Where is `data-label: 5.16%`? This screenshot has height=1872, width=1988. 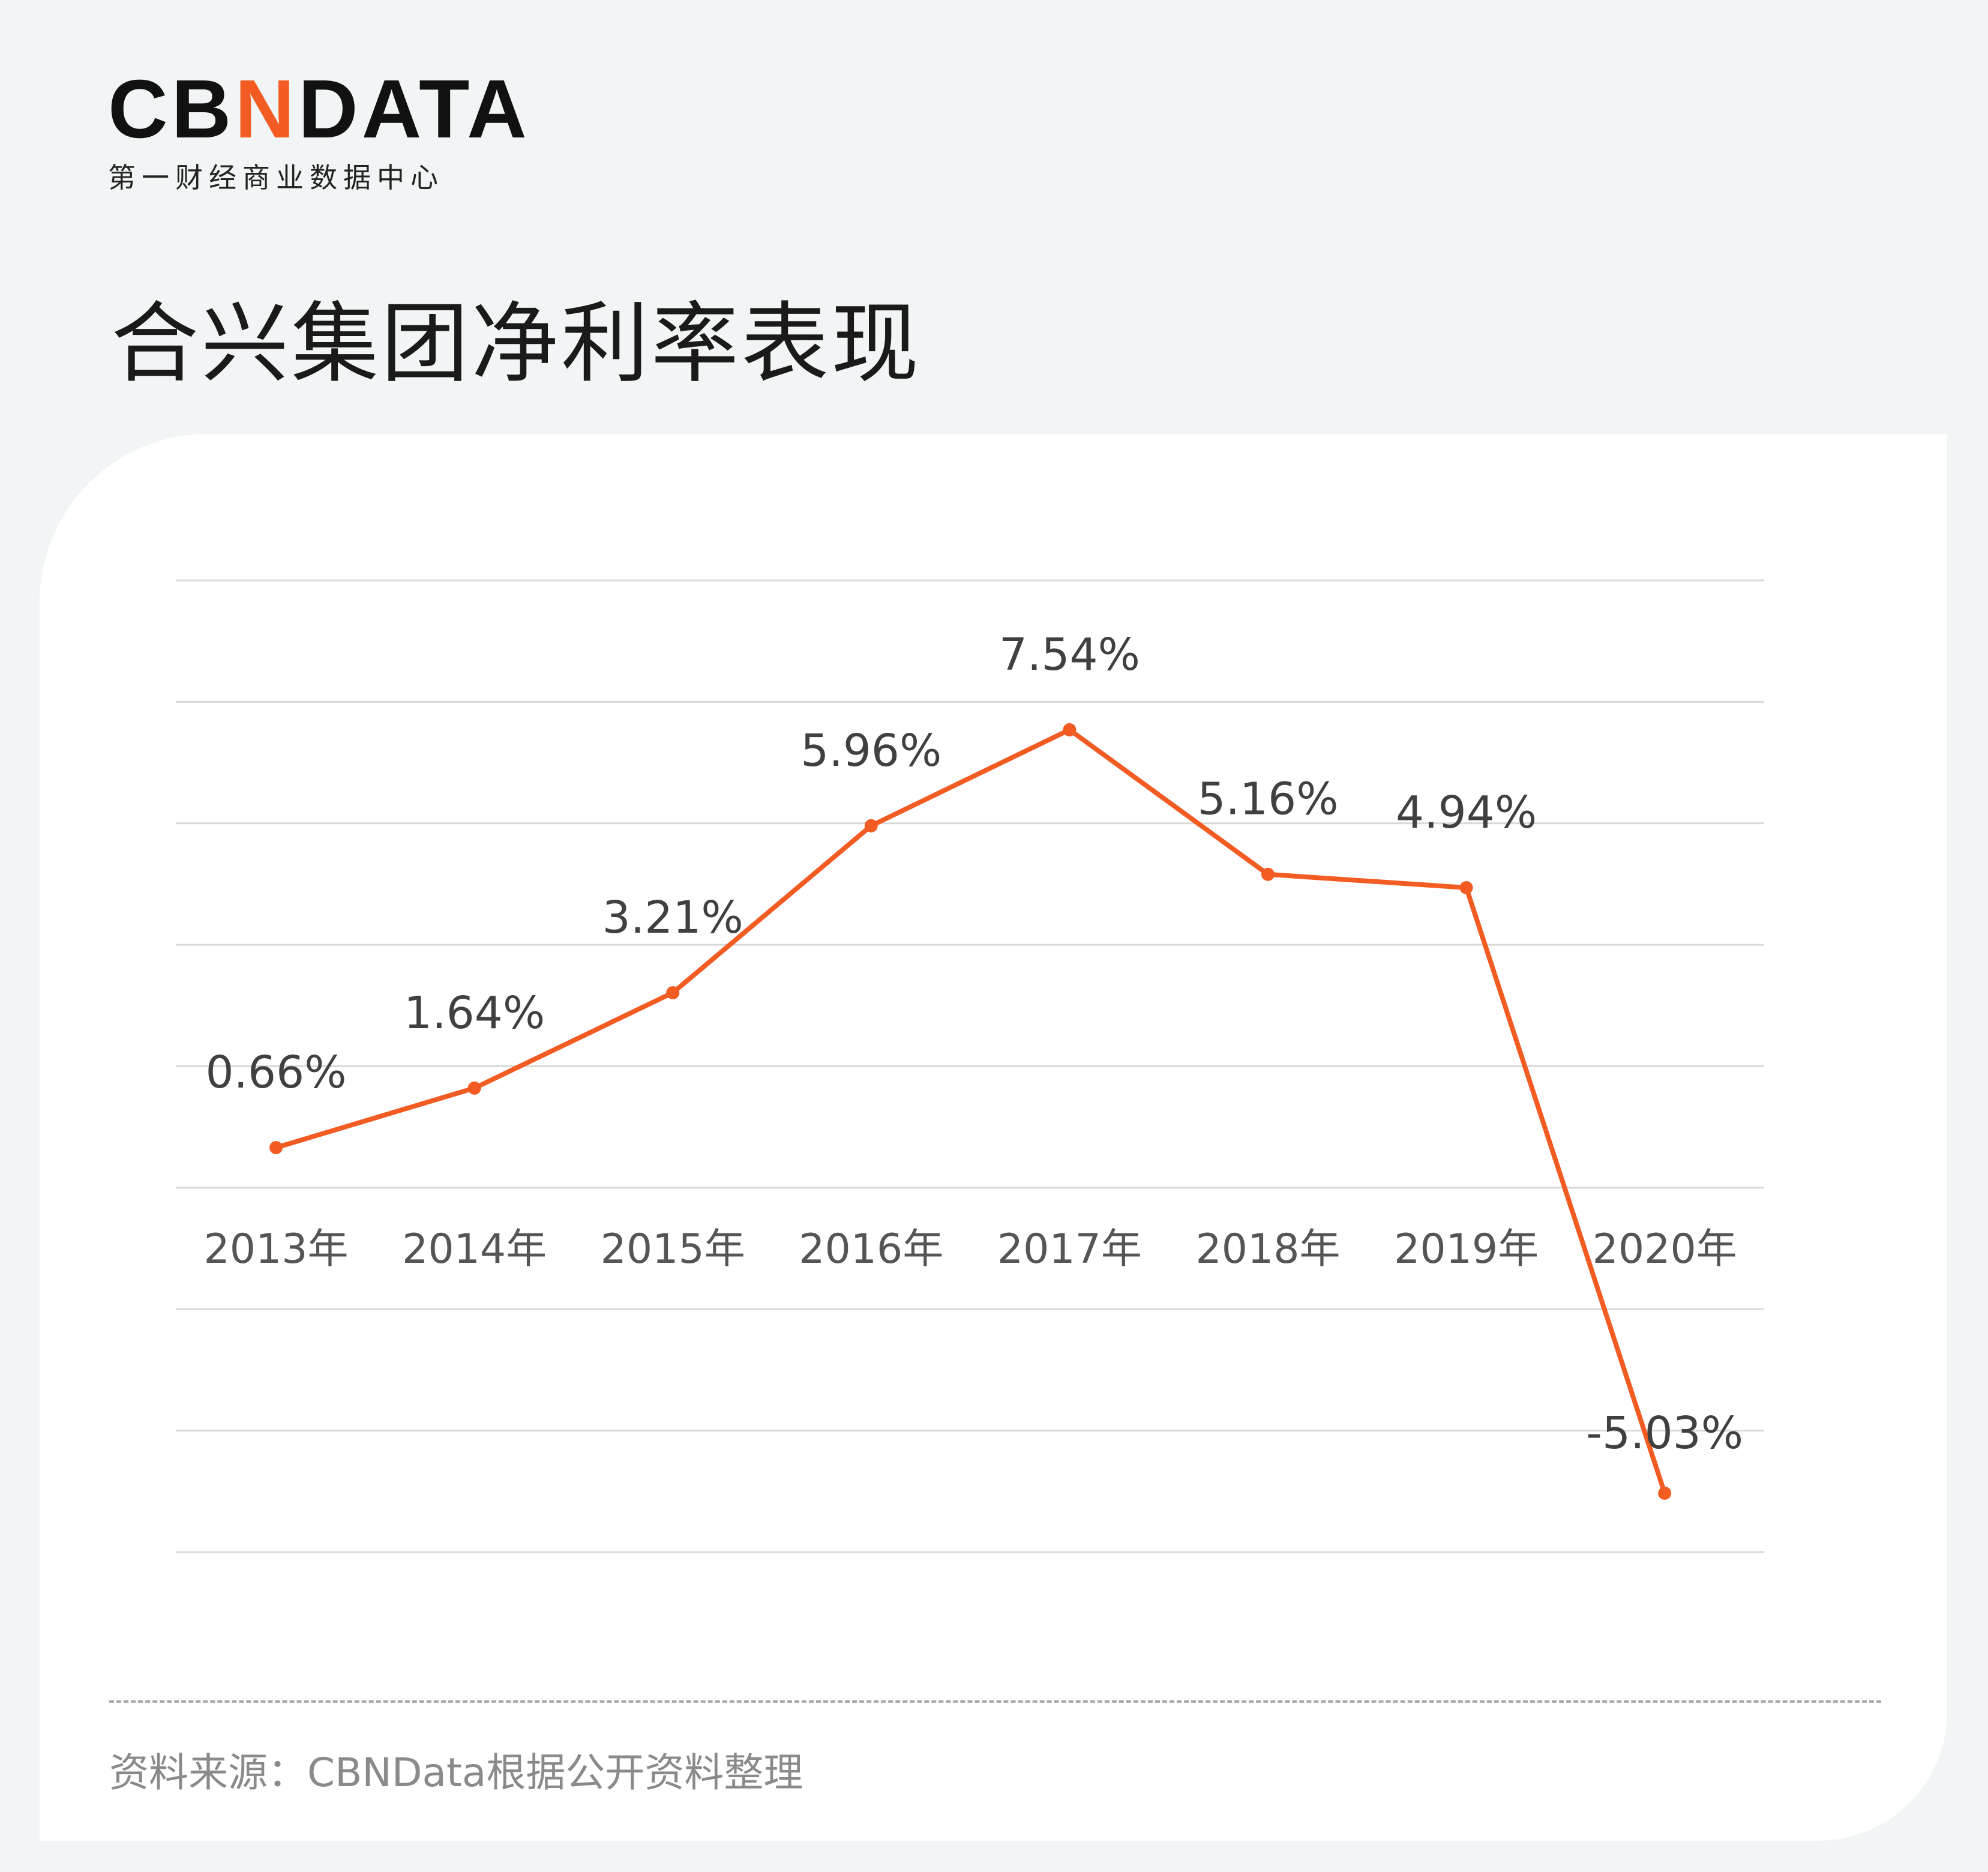
data-label: 5.16% is located at coordinates (1267, 799).